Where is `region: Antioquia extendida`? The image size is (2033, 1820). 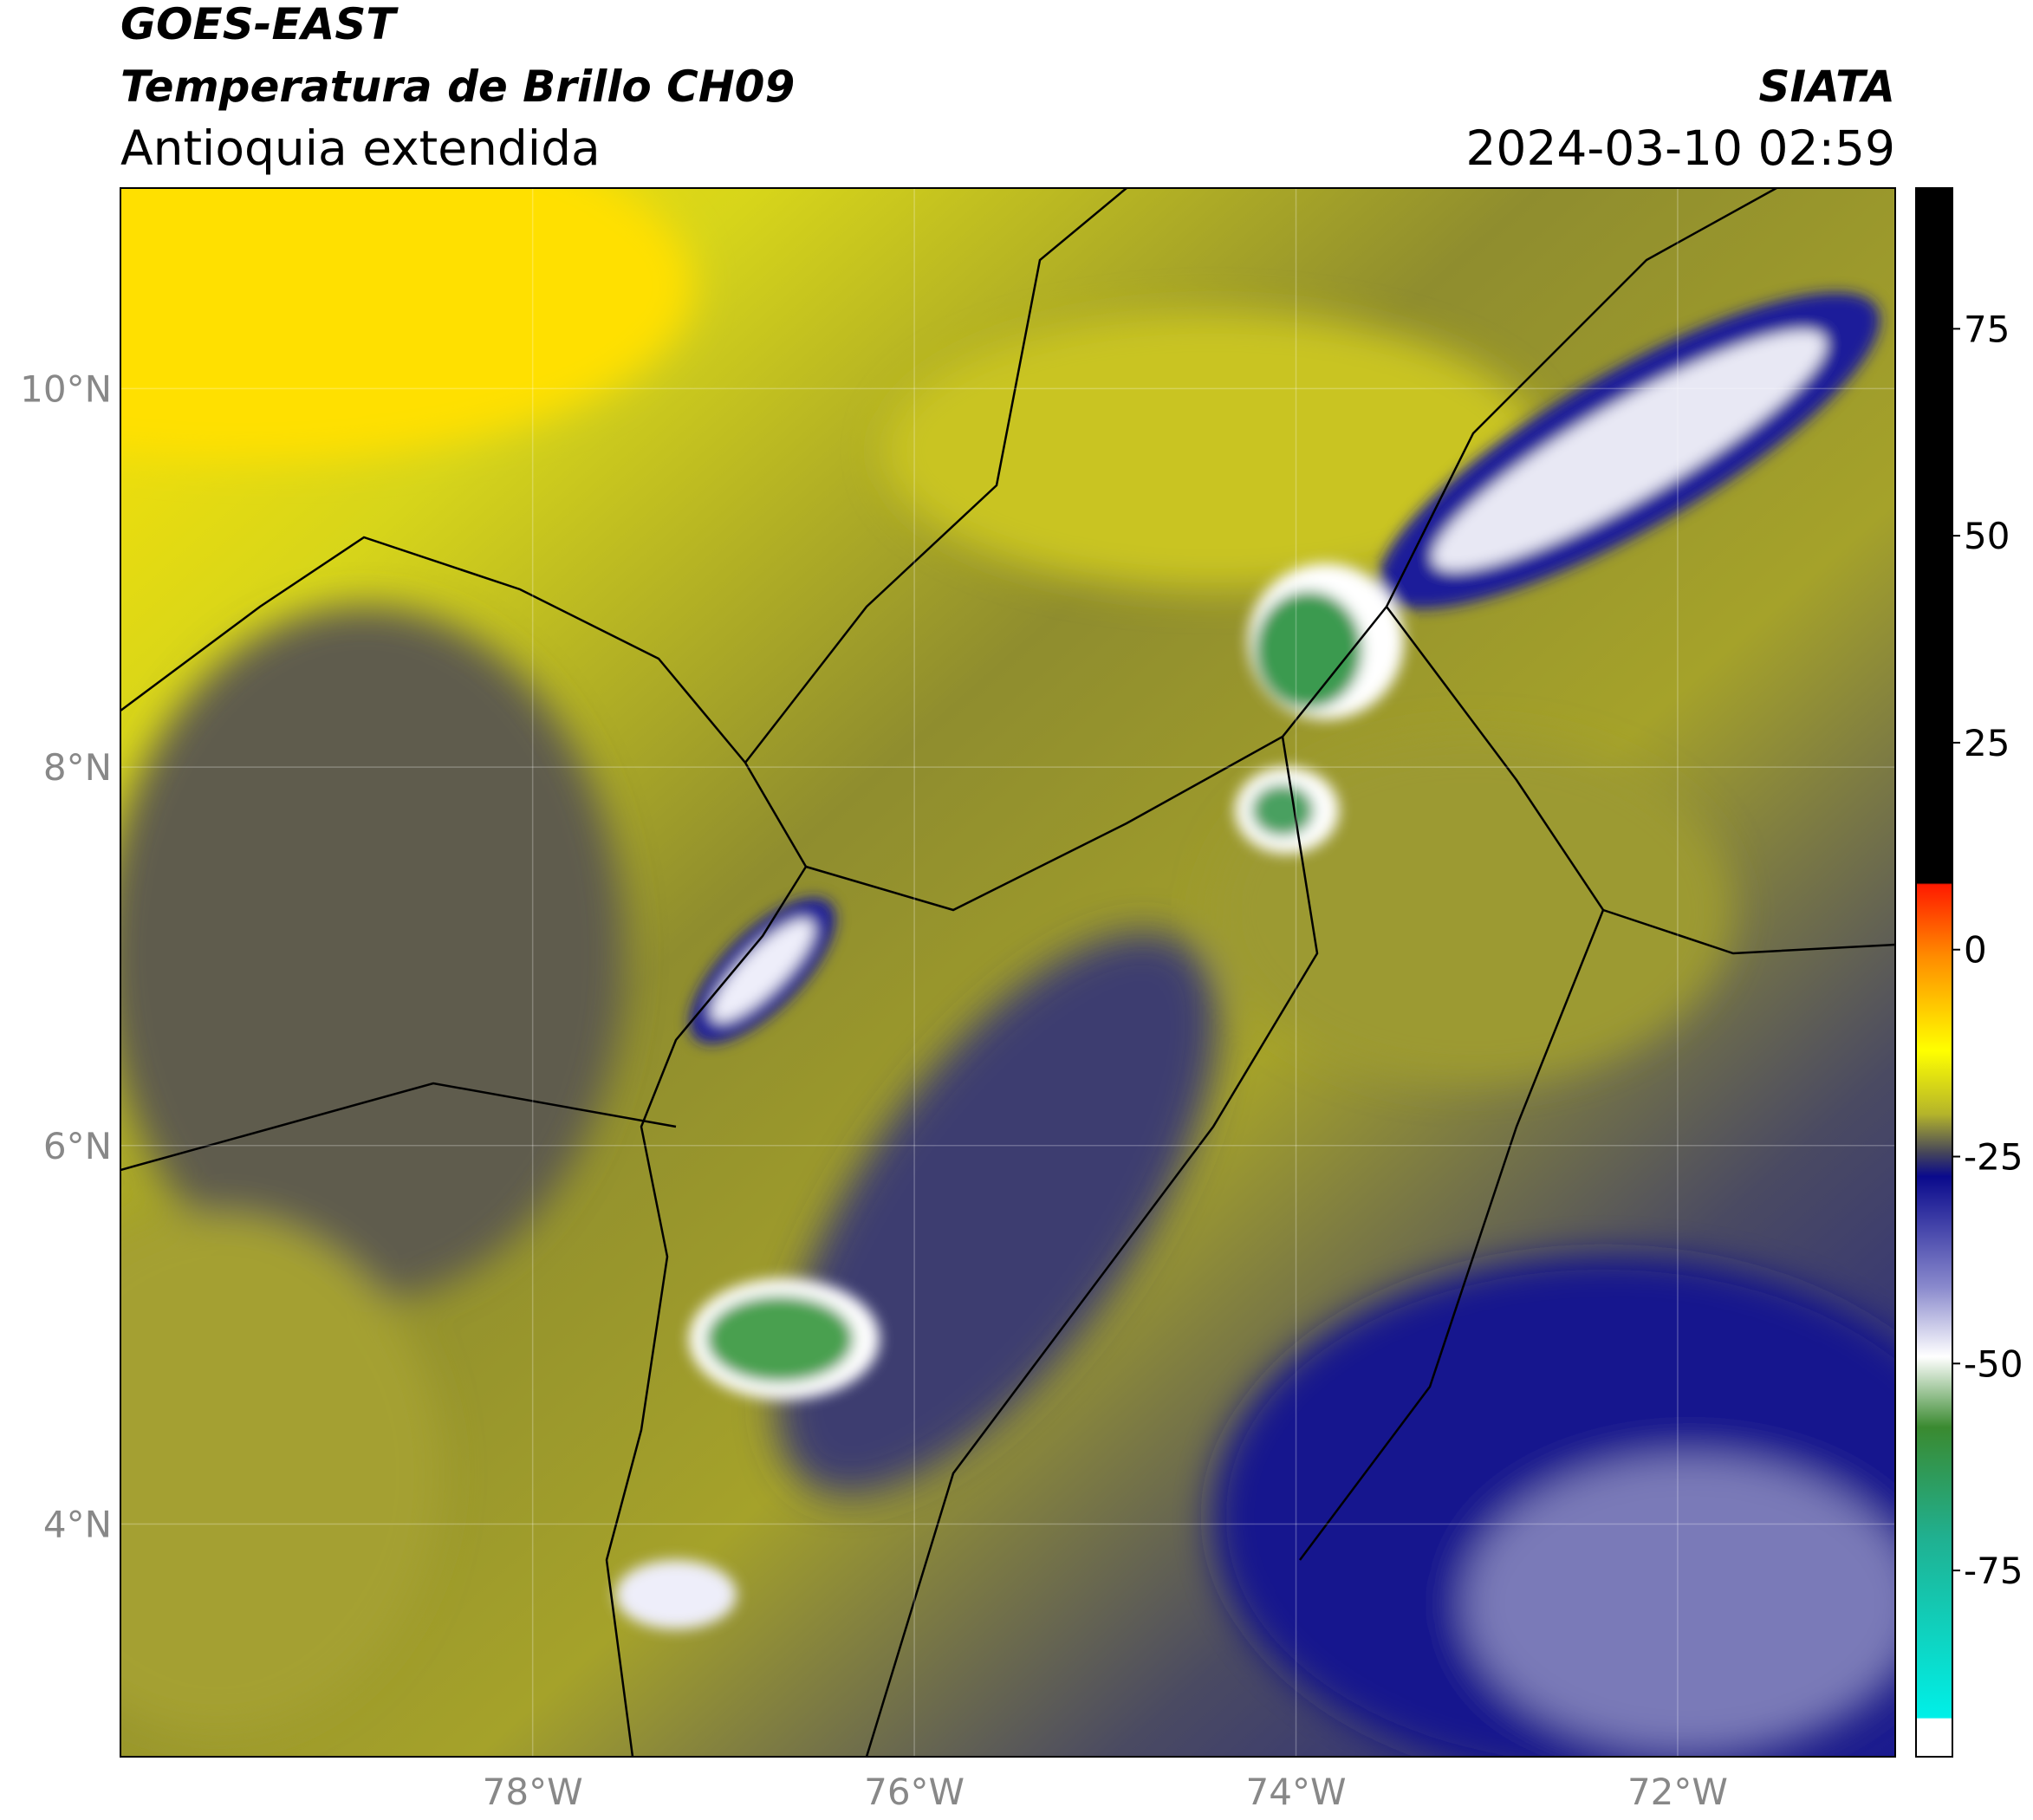 region: Antioquia extendida is located at coordinates (360, 148).